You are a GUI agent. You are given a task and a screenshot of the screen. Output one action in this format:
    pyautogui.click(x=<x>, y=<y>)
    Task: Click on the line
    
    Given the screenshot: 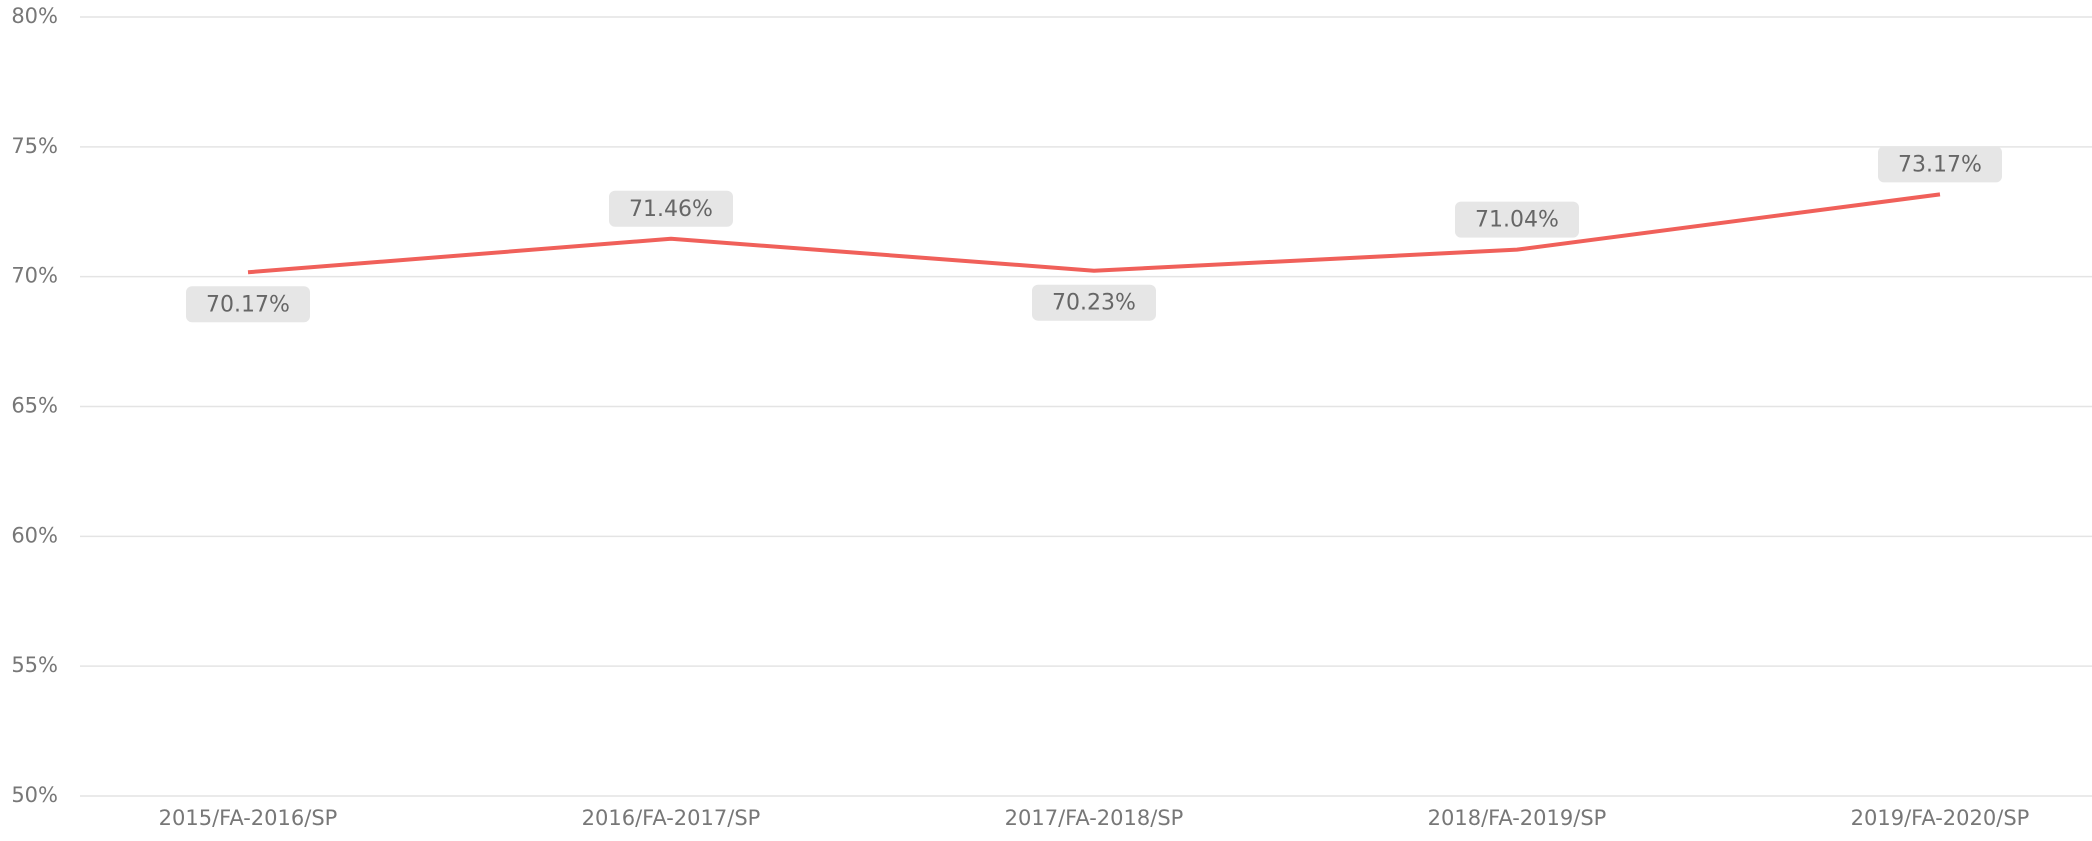 What is the action you would take?
    pyautogui.click(x=1094, y=233)
    